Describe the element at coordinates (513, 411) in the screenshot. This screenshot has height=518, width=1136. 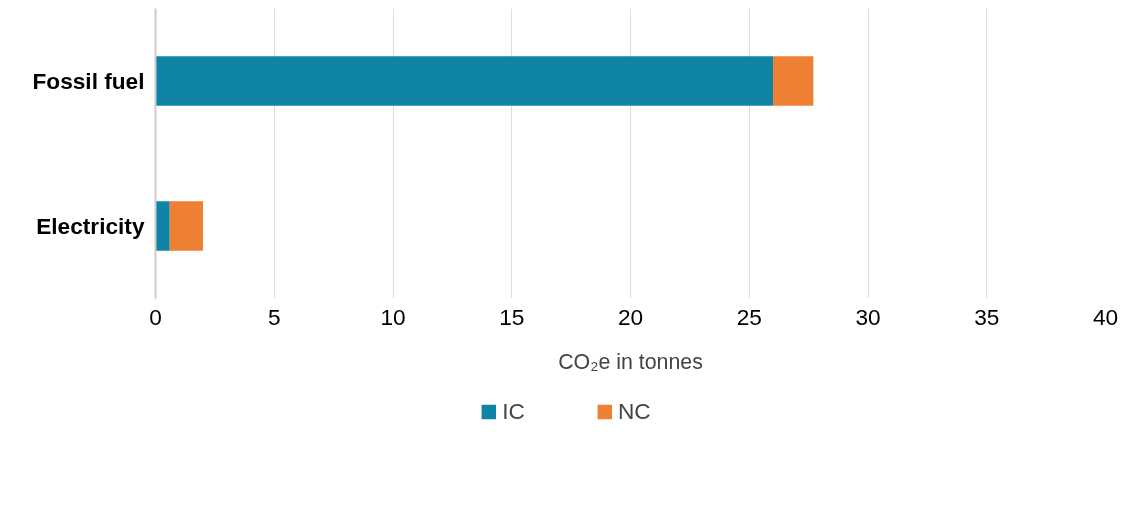
I see `legend-label: IC` at that location.